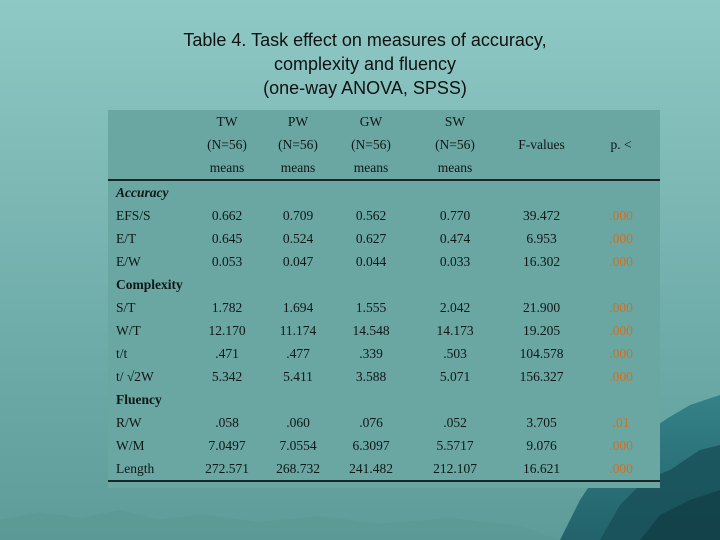 This screenshot has height=540, width=720. I want to click on cell: .058, so click(227, 422).